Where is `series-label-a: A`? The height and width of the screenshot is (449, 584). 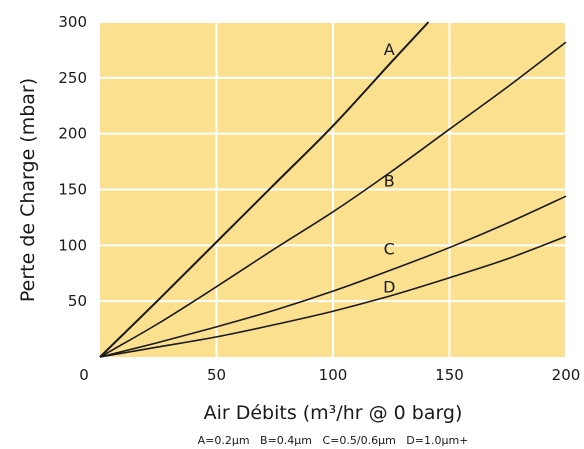 series-label-a: A is located at coordinates (389, 49).